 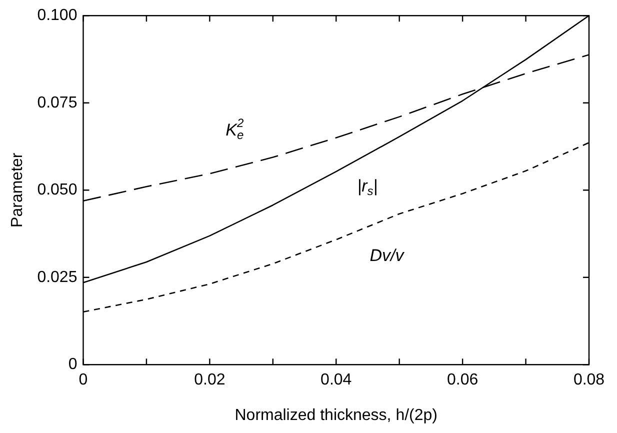 What do you see at coordinates (57, 190) in the screenshot?
I see `y-tick-label: 0.050` at bounding box center [57, 190].